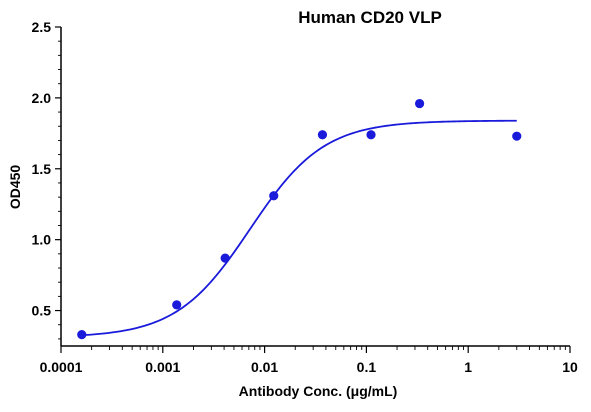 Image resolution: width=591 pixels, height=412 pixels. Describe the element at coordinates (570, 367) in the screenshot. I see `x-tick-label: 10` at that location.